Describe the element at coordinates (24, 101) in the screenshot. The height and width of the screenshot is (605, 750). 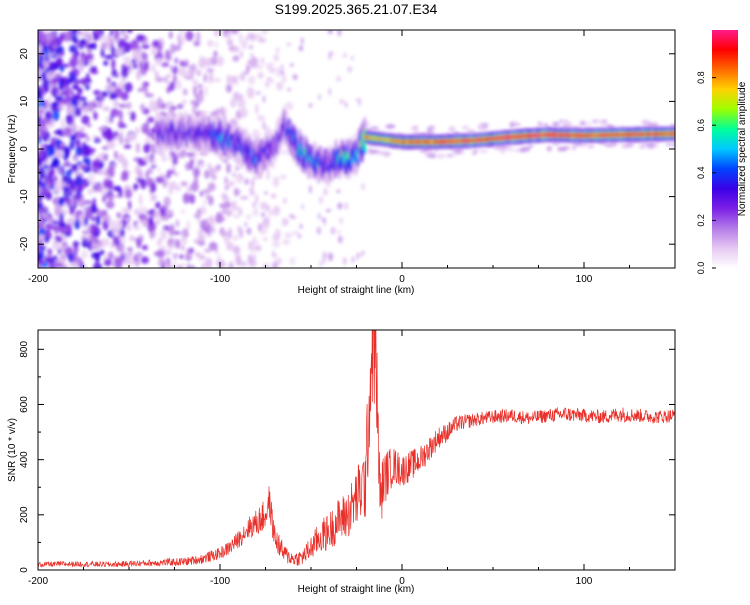
I see `y-tick-label: 10` at that location.